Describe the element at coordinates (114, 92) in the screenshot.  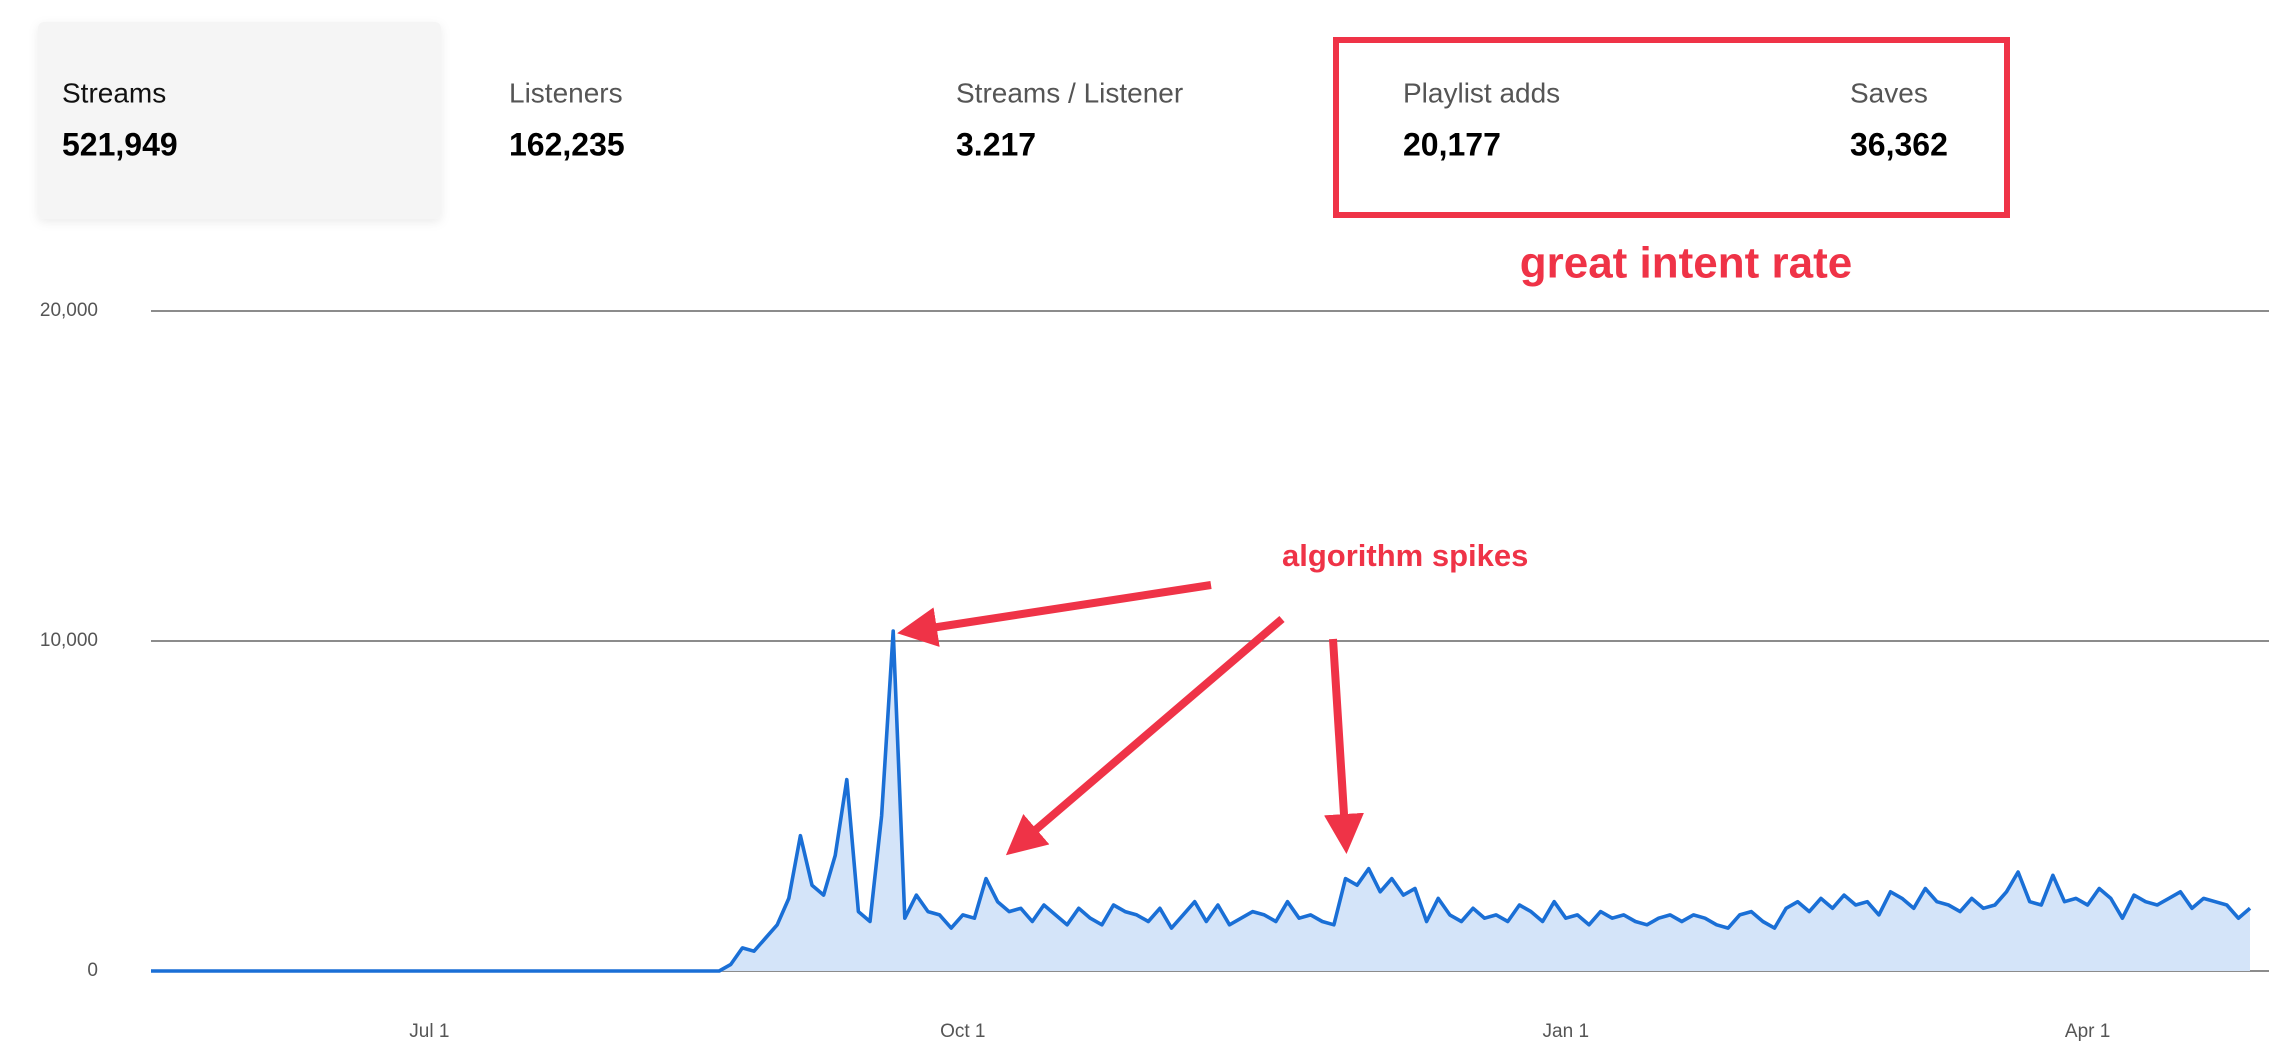
I see `stat-label: Streams` at that location.